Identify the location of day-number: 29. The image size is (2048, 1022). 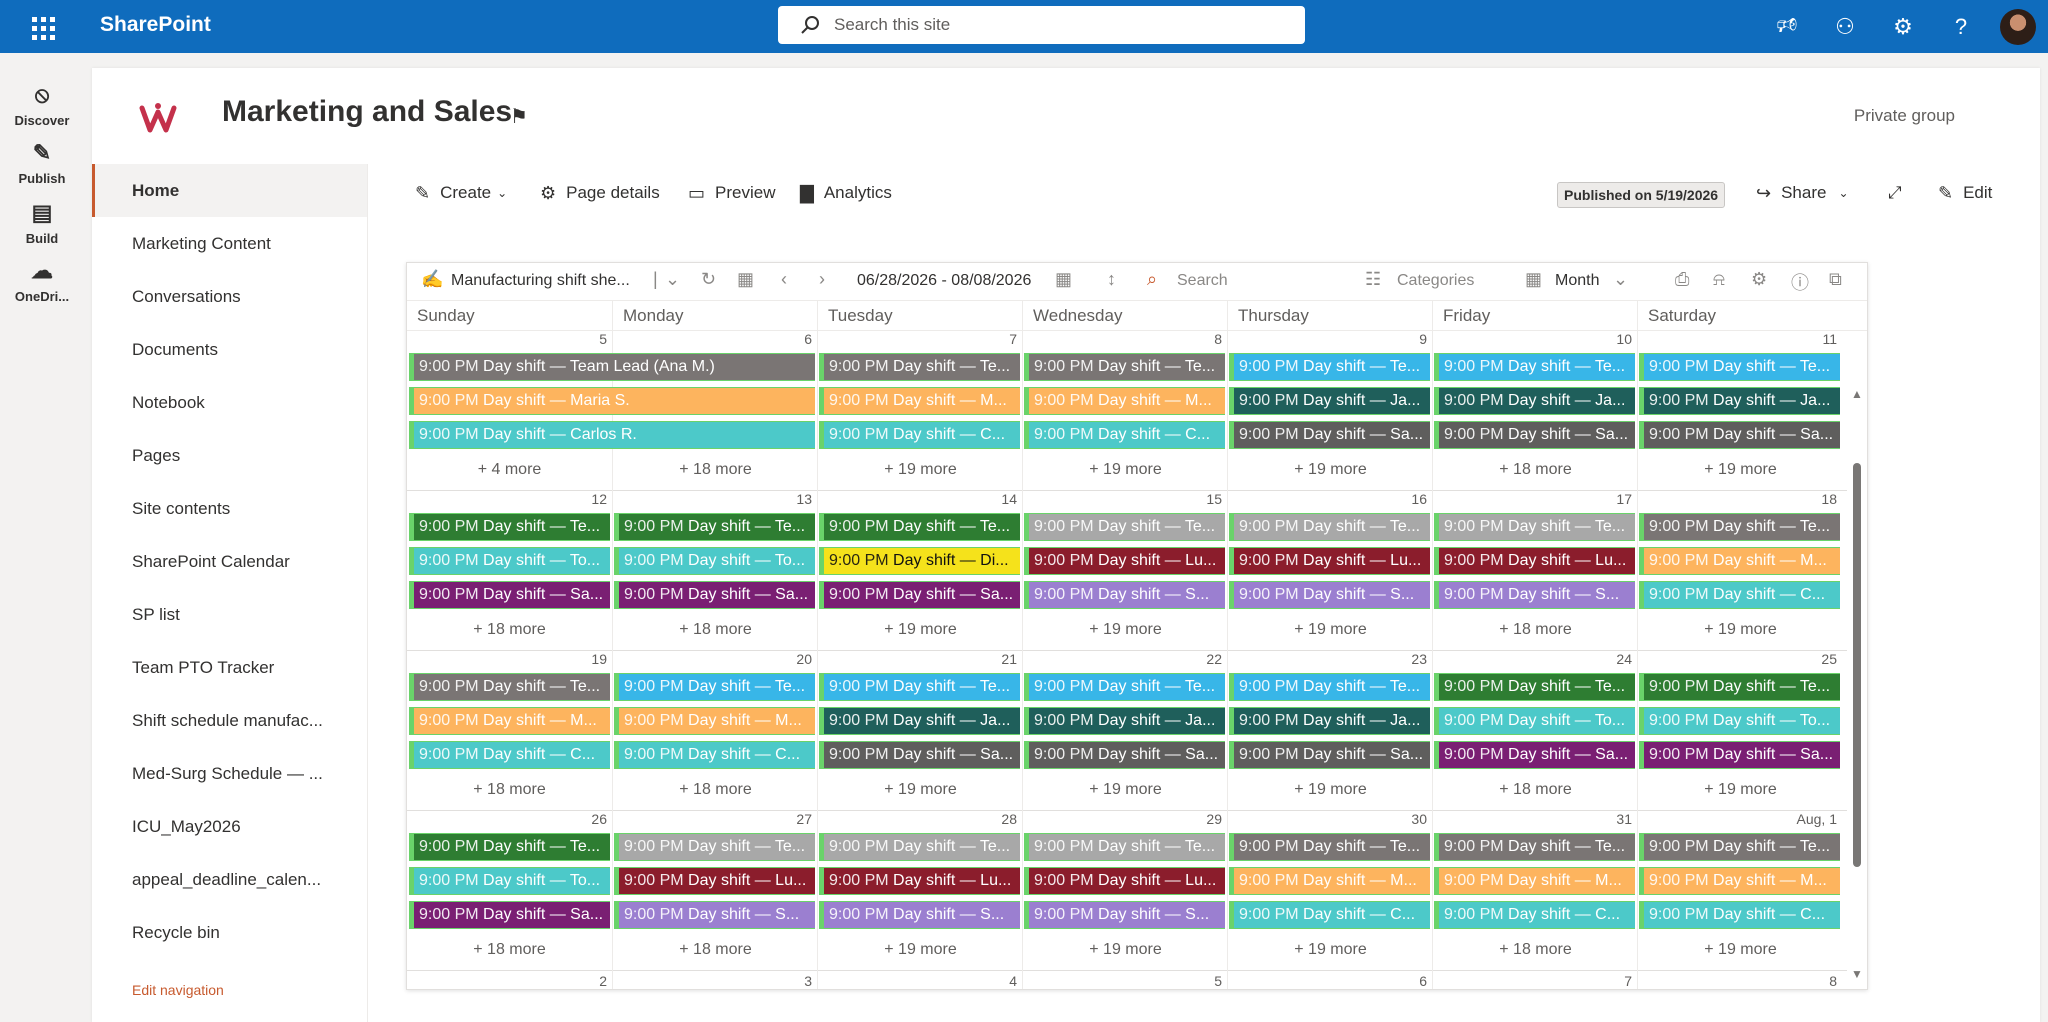
(1214, 819).